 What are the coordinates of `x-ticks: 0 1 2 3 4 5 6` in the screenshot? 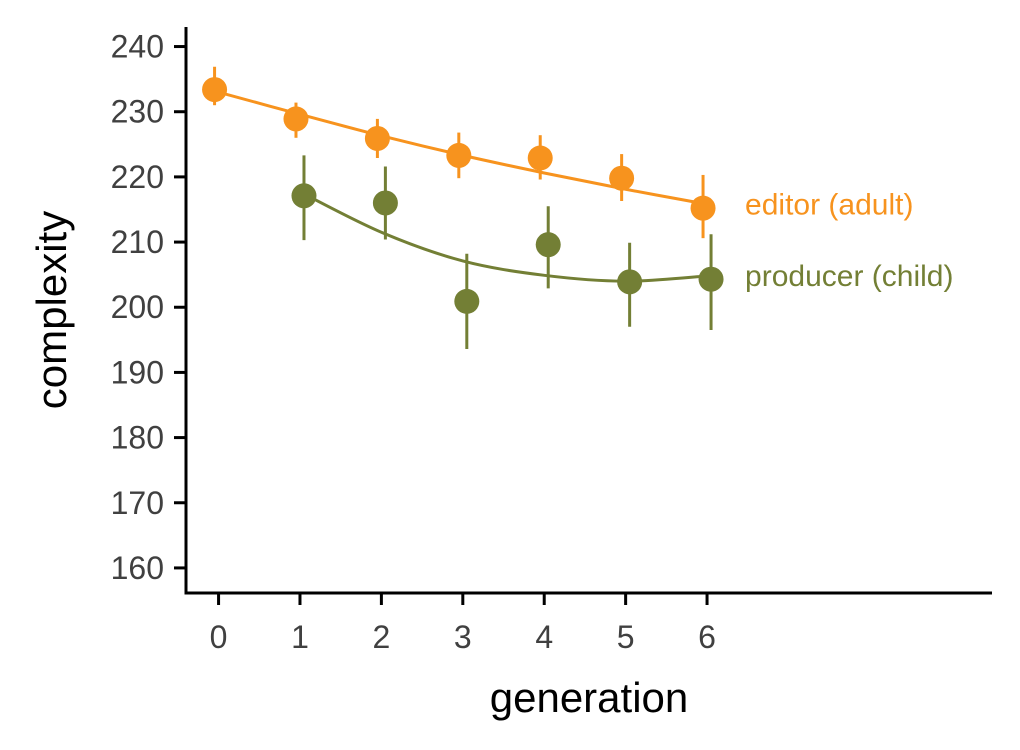 It's located at (463, 624).